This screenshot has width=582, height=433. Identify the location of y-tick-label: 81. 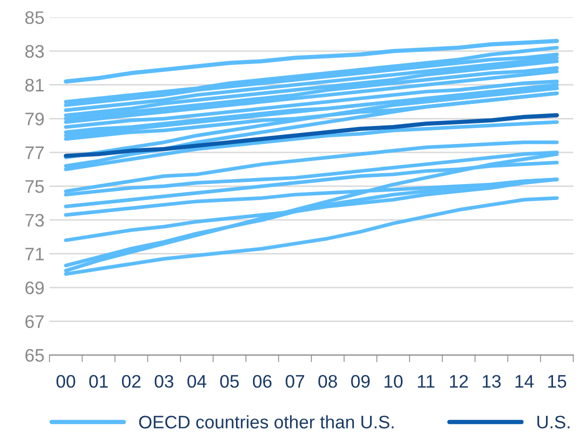
(34, 85).